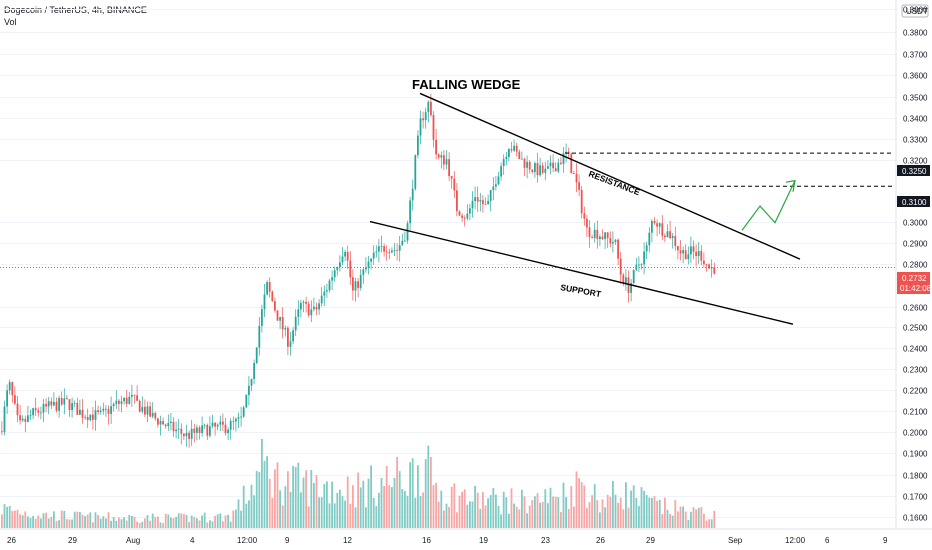  Describe the element at coordinates (915, 76) in the screenshot. I see `y-tick-label: 0.3600` at that location.